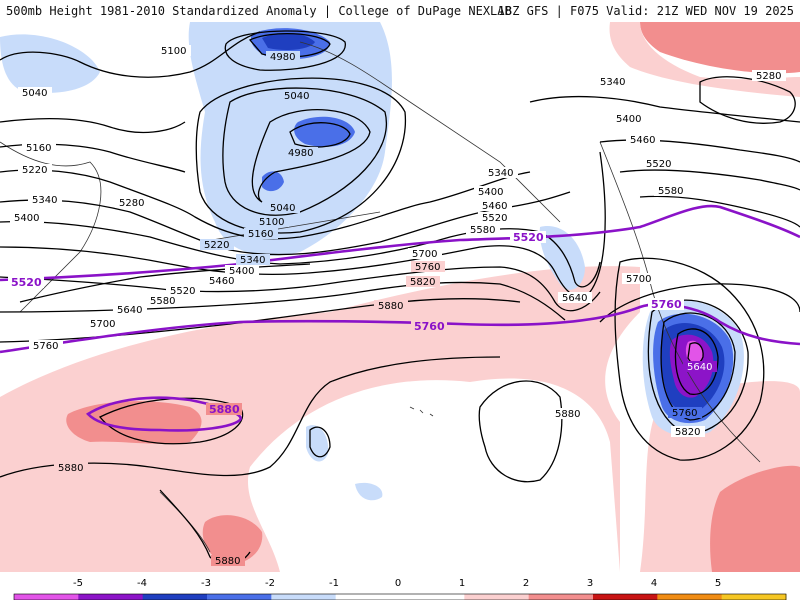 The image size is (800, 600). Describe the element at coordinates (162, 301) in the screenshot. I see `label-5580: 5580` at that location.